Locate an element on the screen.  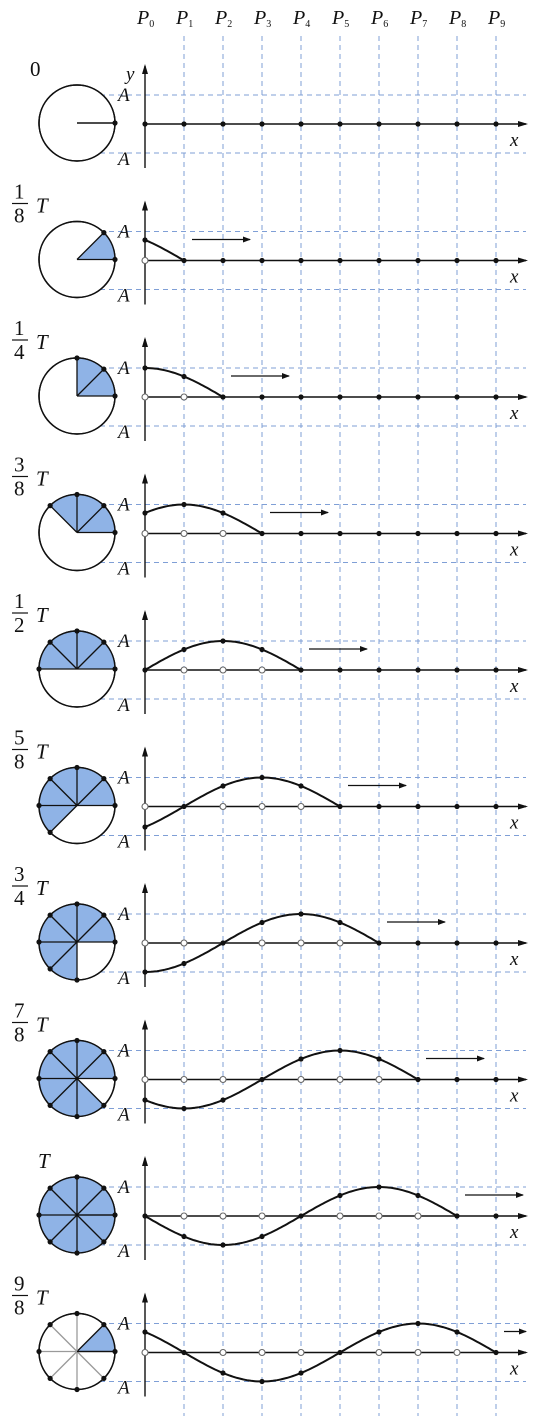
time-fraction-numerator: 3 is located at coordinates (19, 874).